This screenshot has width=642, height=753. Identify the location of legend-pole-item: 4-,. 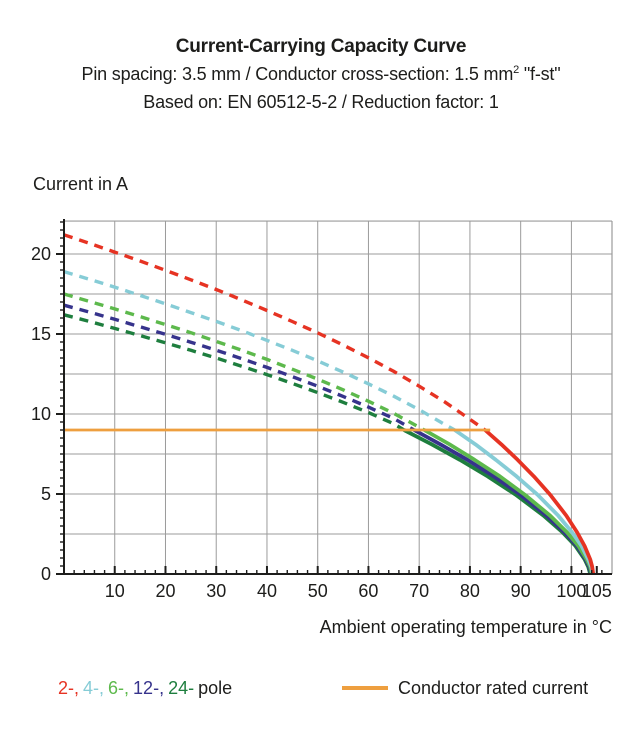
(94, 688).